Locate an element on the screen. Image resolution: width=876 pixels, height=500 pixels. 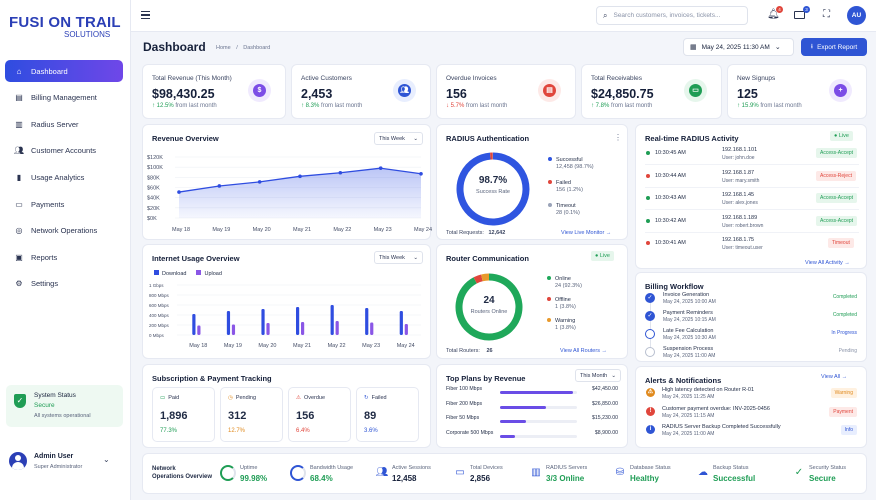
alert-date: May 24, 2025 11:15 AM is located at coordinates (688, 415).